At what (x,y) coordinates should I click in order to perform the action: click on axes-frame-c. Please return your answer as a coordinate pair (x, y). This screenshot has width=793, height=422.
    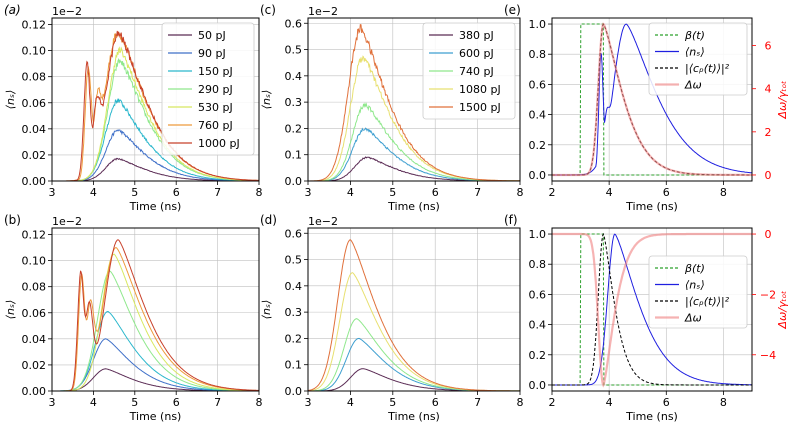
    Looking at the image, I should click on (414, 99).